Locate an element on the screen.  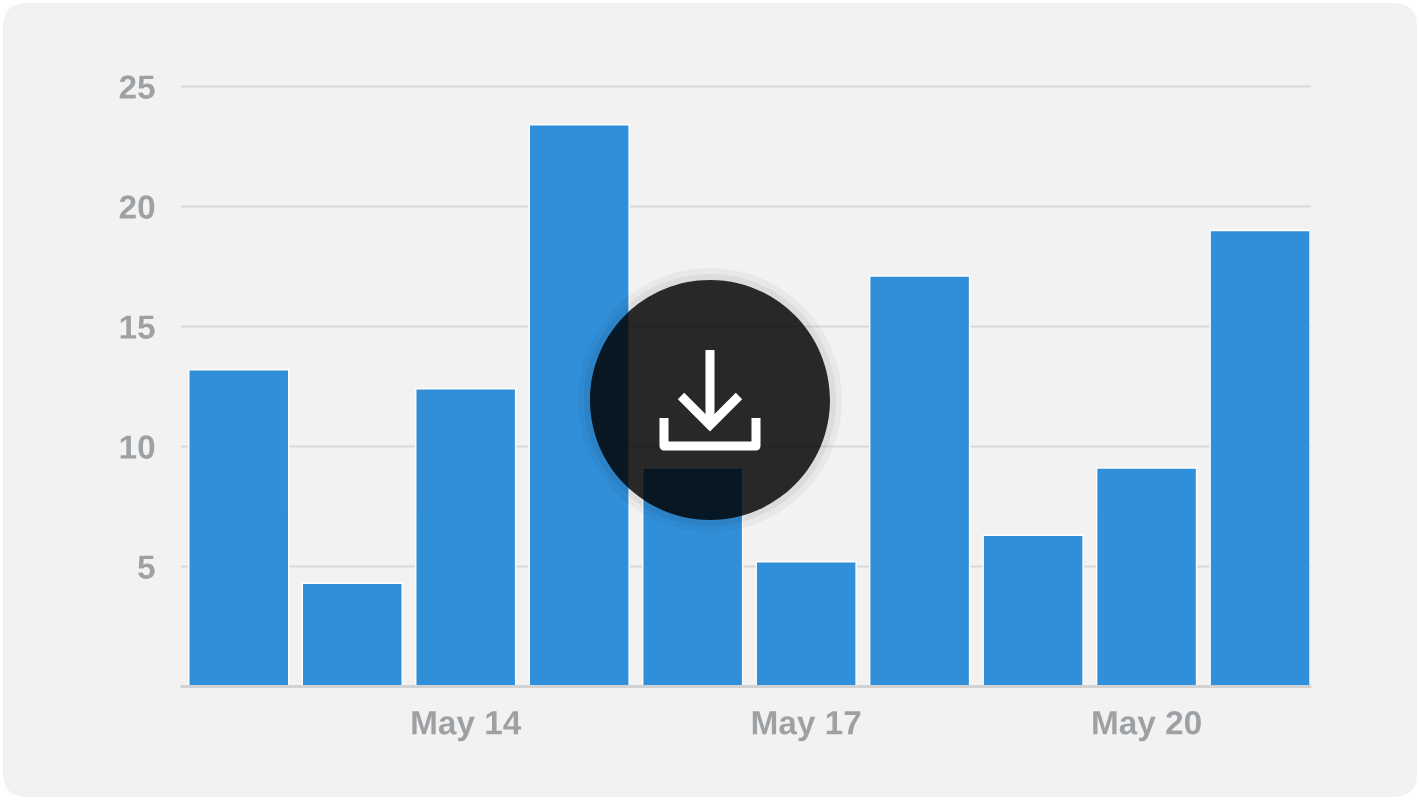
y-tick-label: 20 is located at coordinates (137, 207).